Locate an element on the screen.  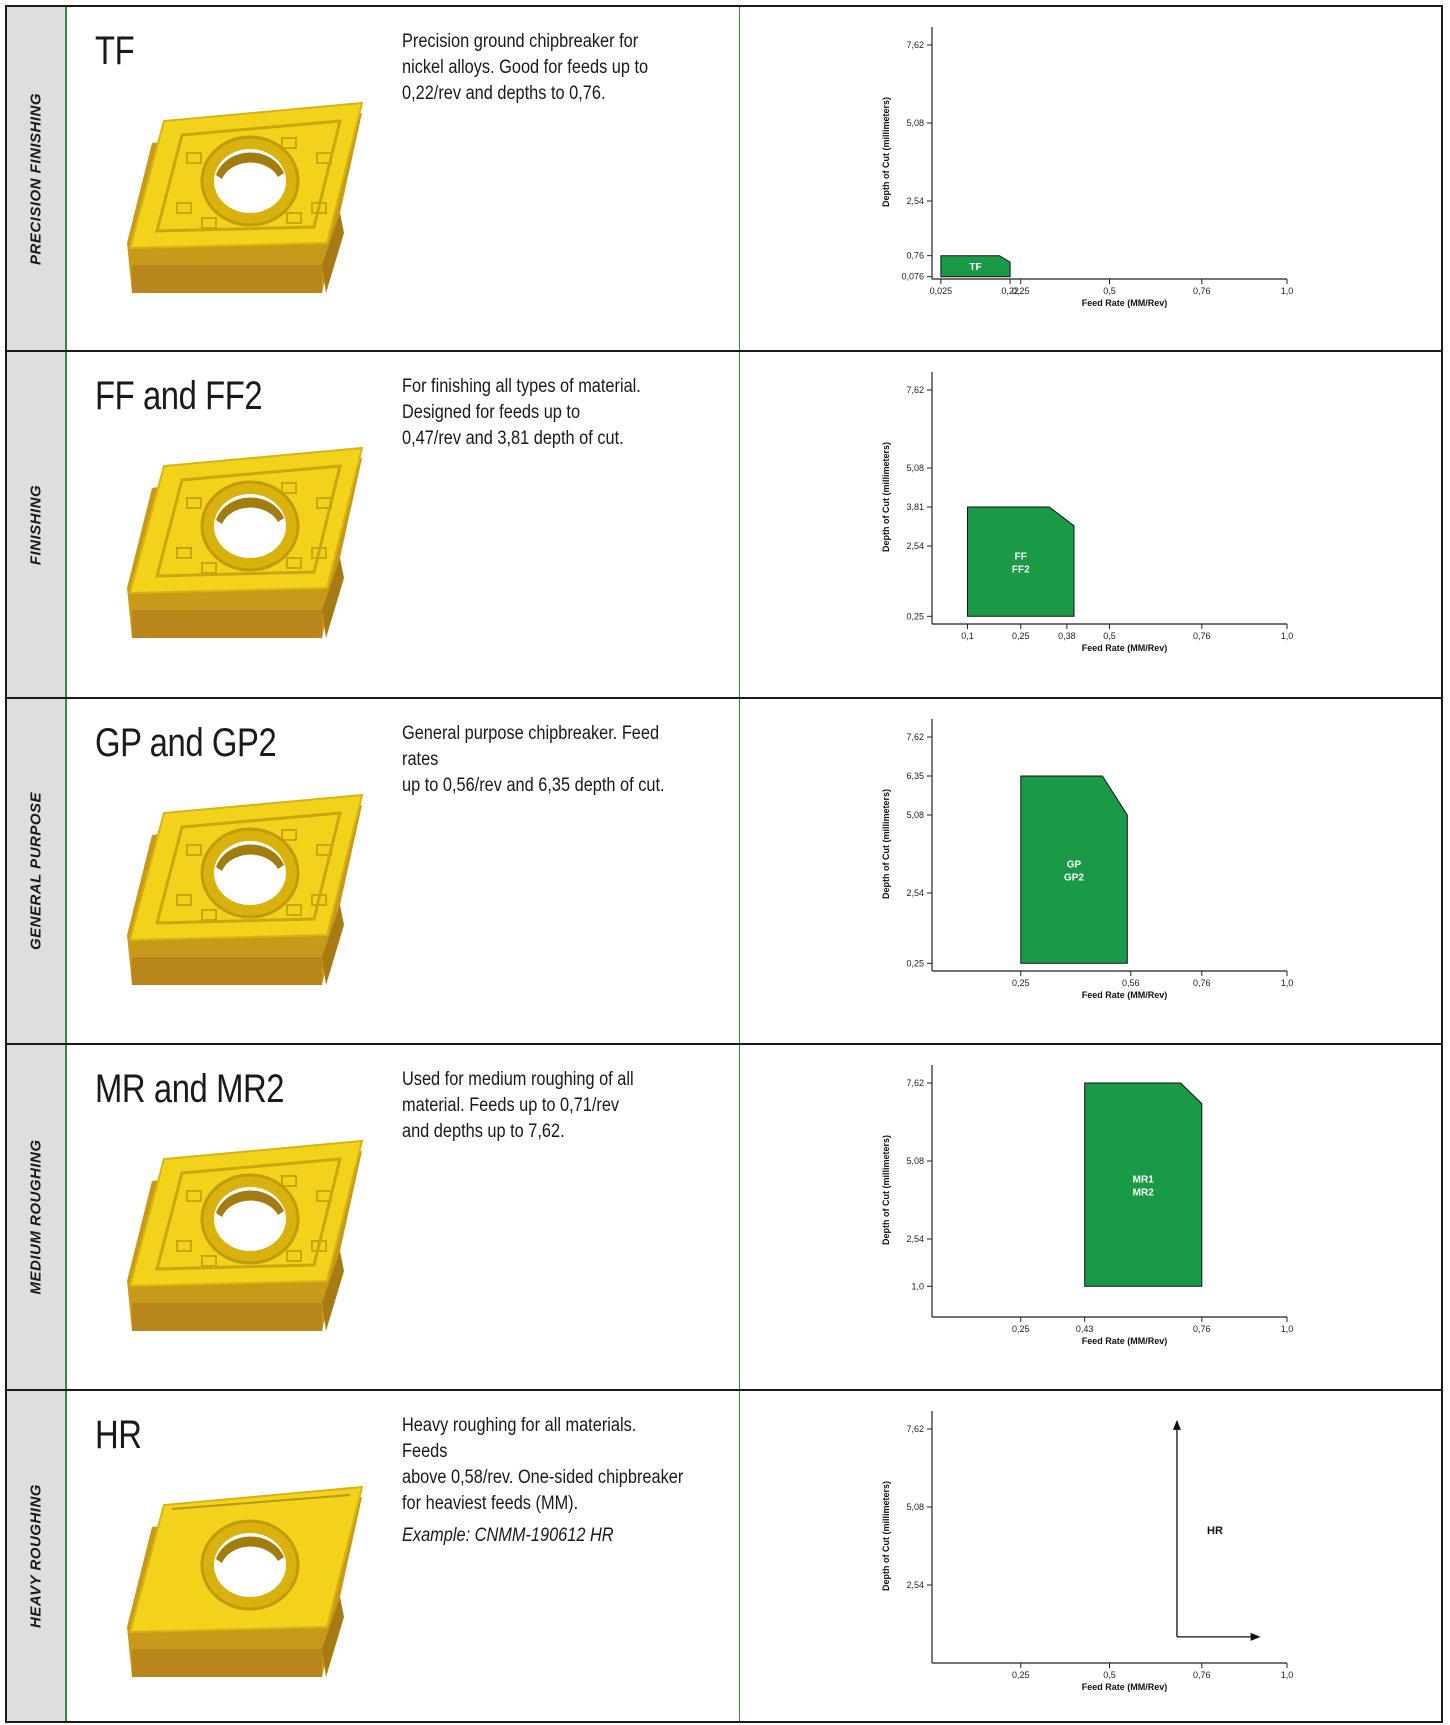
y-tick-label: 0,076 is located at coordinates (912, 277).